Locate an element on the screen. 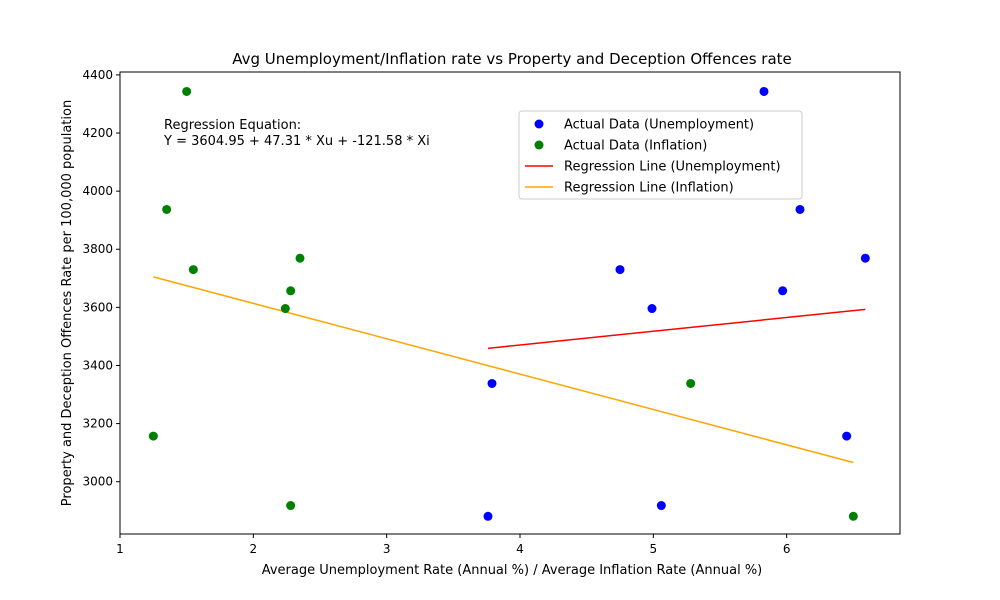 This screenshot has width=1000, height=600. annotation-line-2: Y = 3604.95 + 47.31 * Xu + -121.58 * Xi is located at coordinates (296, 141).